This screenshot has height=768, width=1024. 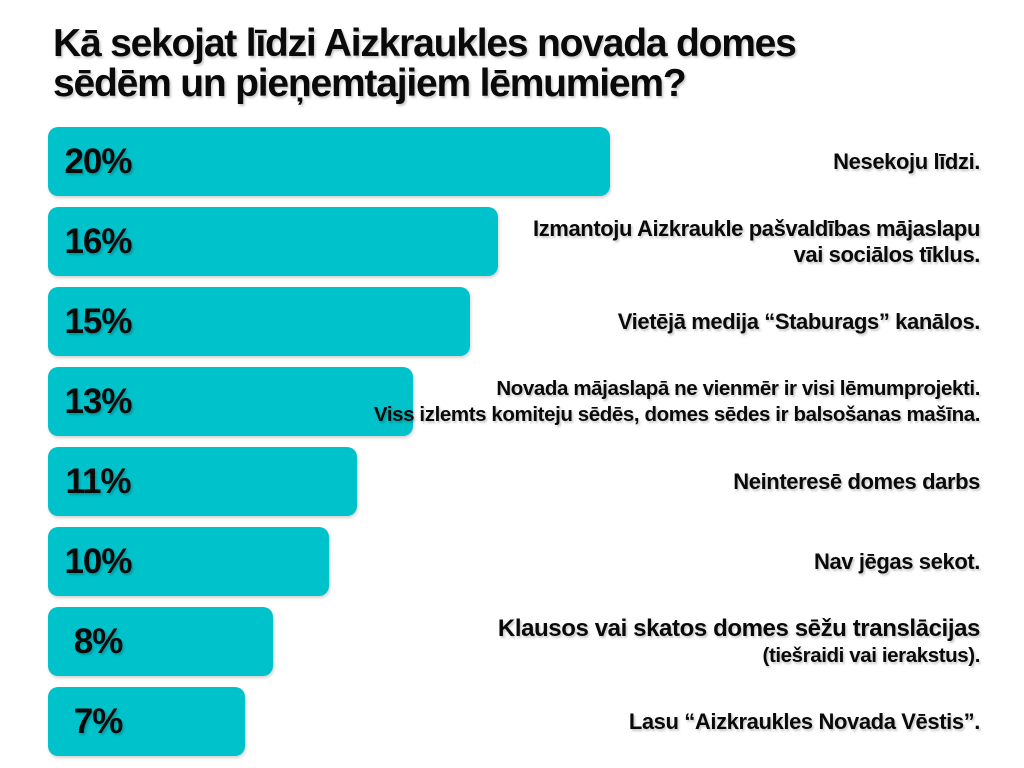 What do you see at coordinates (329, 161) in the screenshot?
I see `bar-nesekoju-lidzi: 20%` at bounding box center [329, 161].